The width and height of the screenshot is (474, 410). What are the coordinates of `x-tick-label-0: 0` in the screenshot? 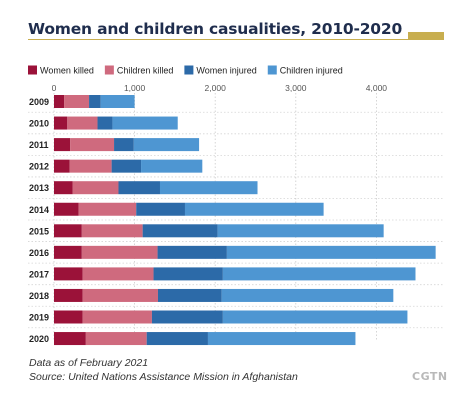 It's located at (54, 88).